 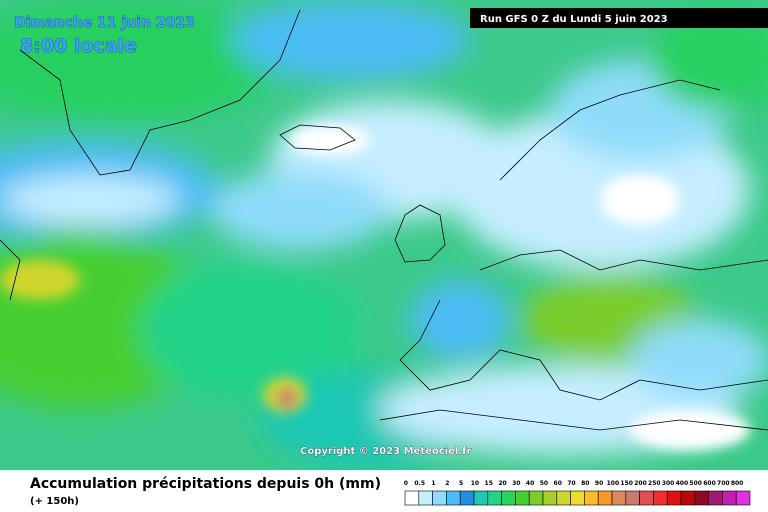 What do you see at coordinates (640, 483) in the screenshot?
I see `legend-label: 200` at bounding box center [640, 483].